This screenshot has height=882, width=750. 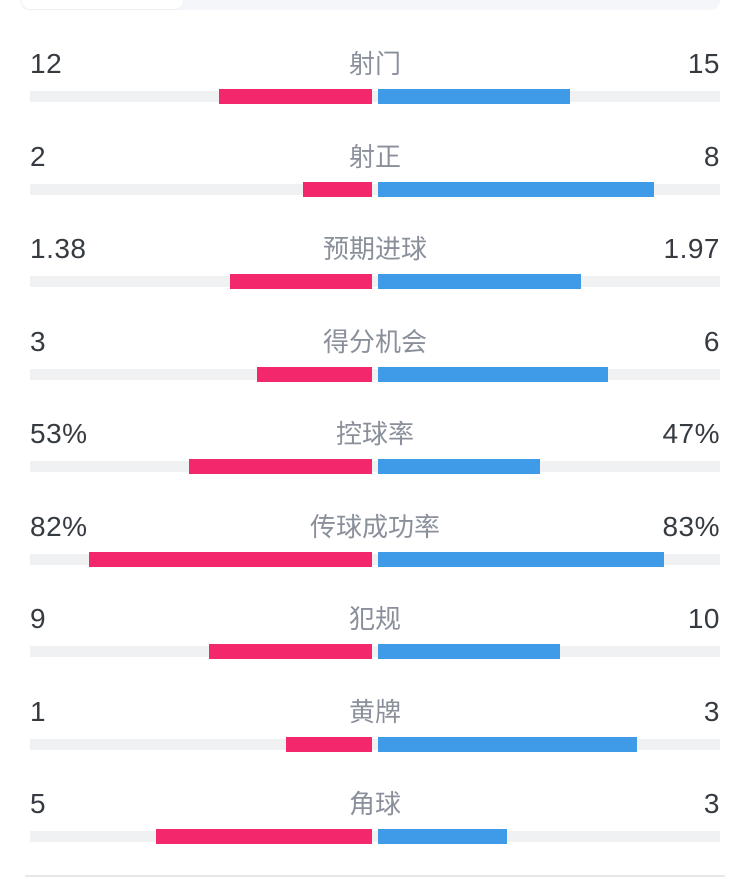 I want to click on away-value: 1.97, so click(x=691, y=248).